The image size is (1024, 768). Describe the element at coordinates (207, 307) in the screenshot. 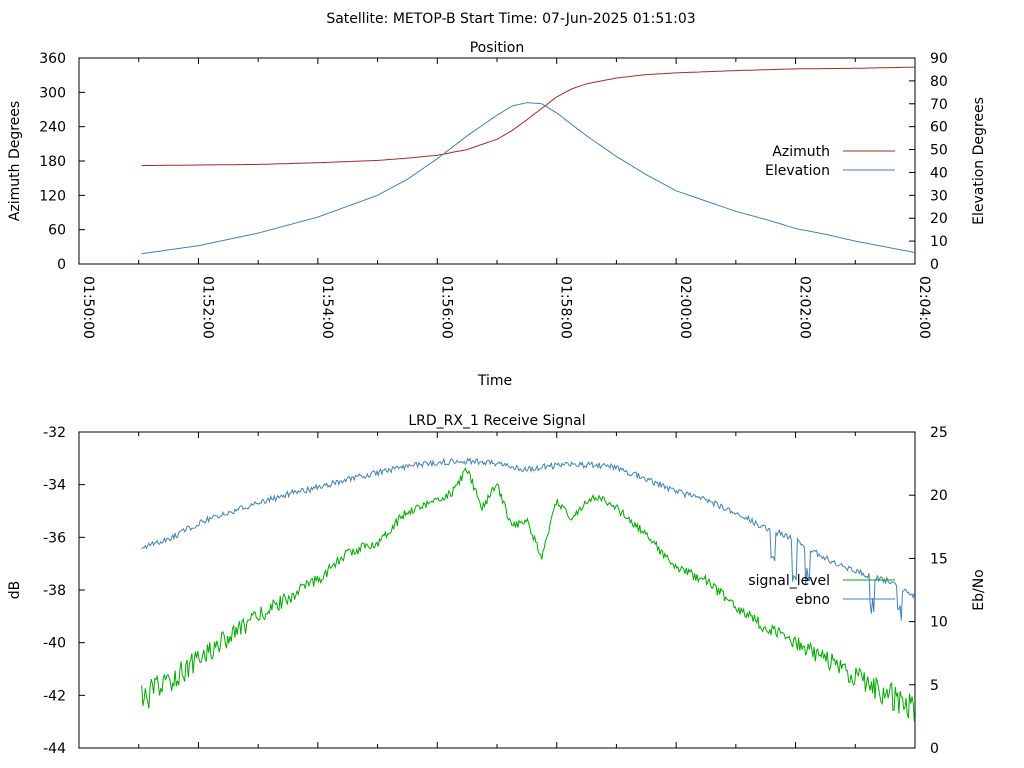

I see `x-tick-label: 01:52:00` at that location.